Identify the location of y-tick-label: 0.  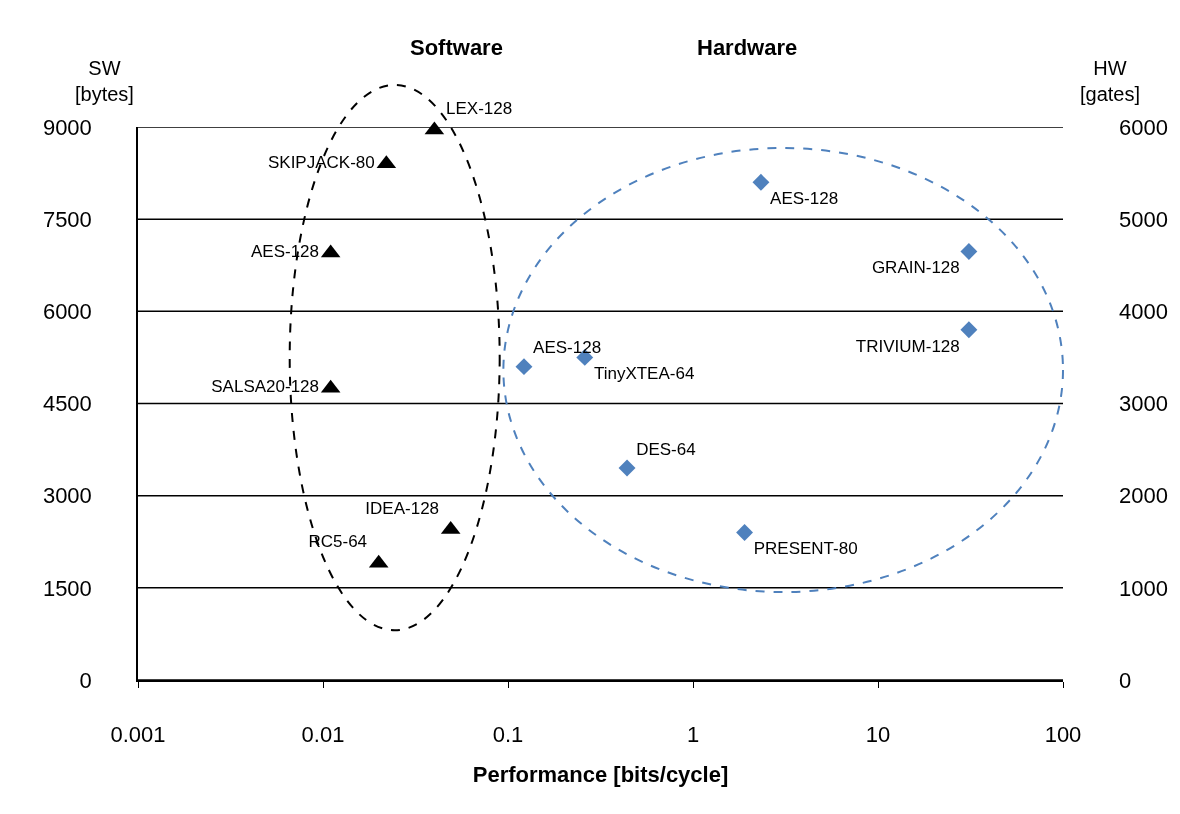
(85, 680).